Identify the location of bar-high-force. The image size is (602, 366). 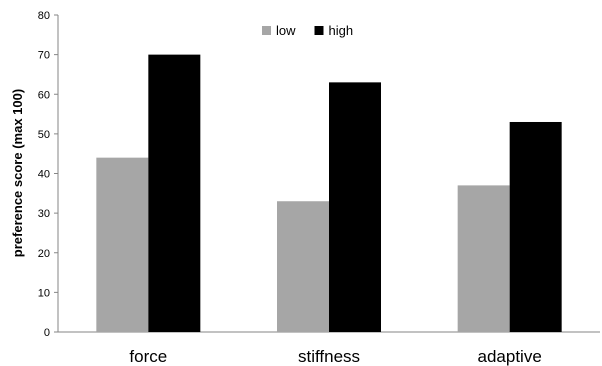
(174, 193).